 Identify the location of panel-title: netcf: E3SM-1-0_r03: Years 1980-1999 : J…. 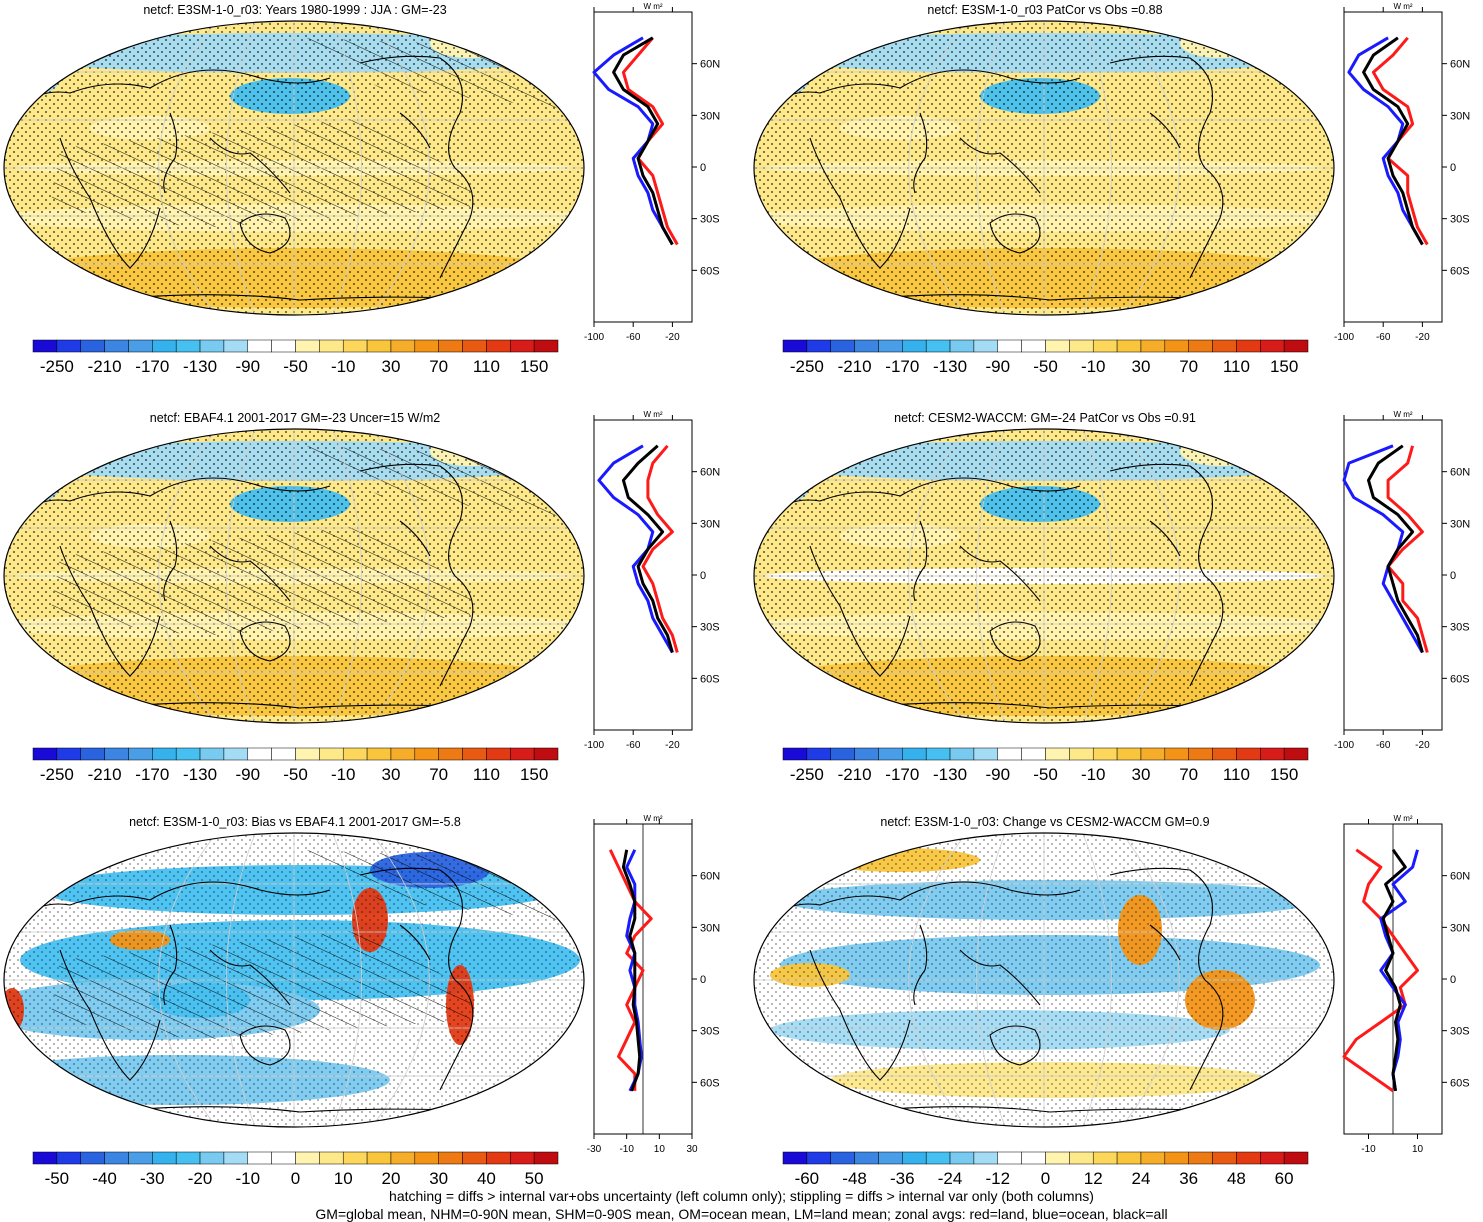
(295, 10).